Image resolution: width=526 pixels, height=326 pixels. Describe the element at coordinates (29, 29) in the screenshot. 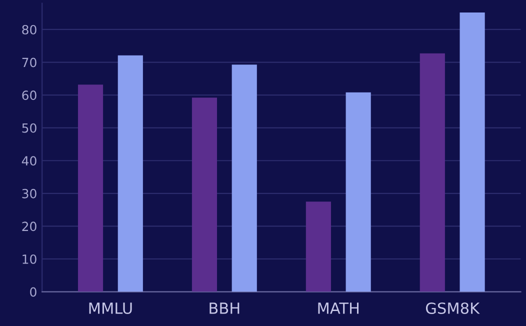

I see `y-tick-label: 80` at that location.